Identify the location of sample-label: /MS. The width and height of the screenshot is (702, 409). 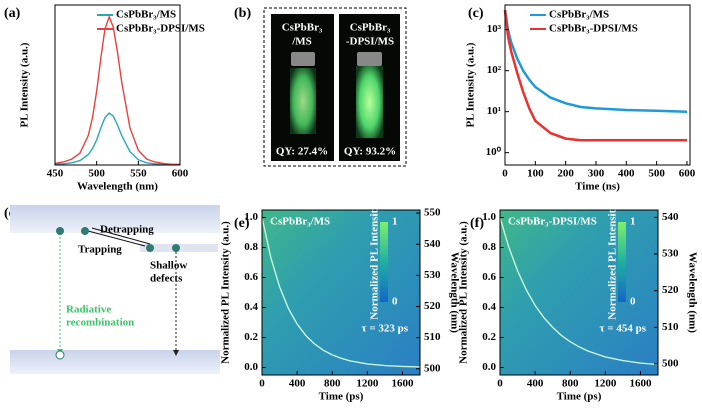
(301, 42).